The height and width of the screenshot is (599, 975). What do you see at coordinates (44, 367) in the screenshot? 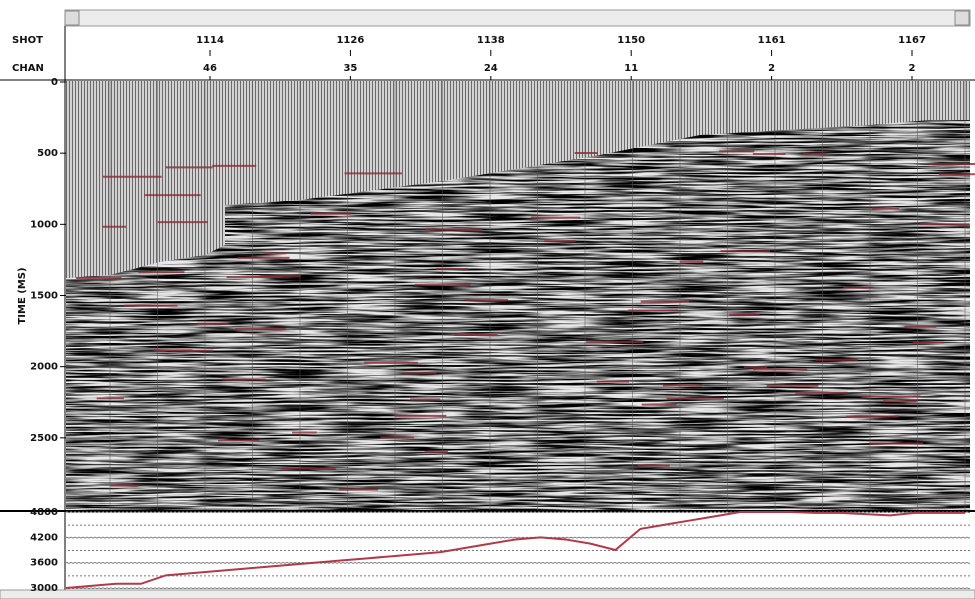
I see `y-tick-label: 2000` at bounding box center [44, 367].